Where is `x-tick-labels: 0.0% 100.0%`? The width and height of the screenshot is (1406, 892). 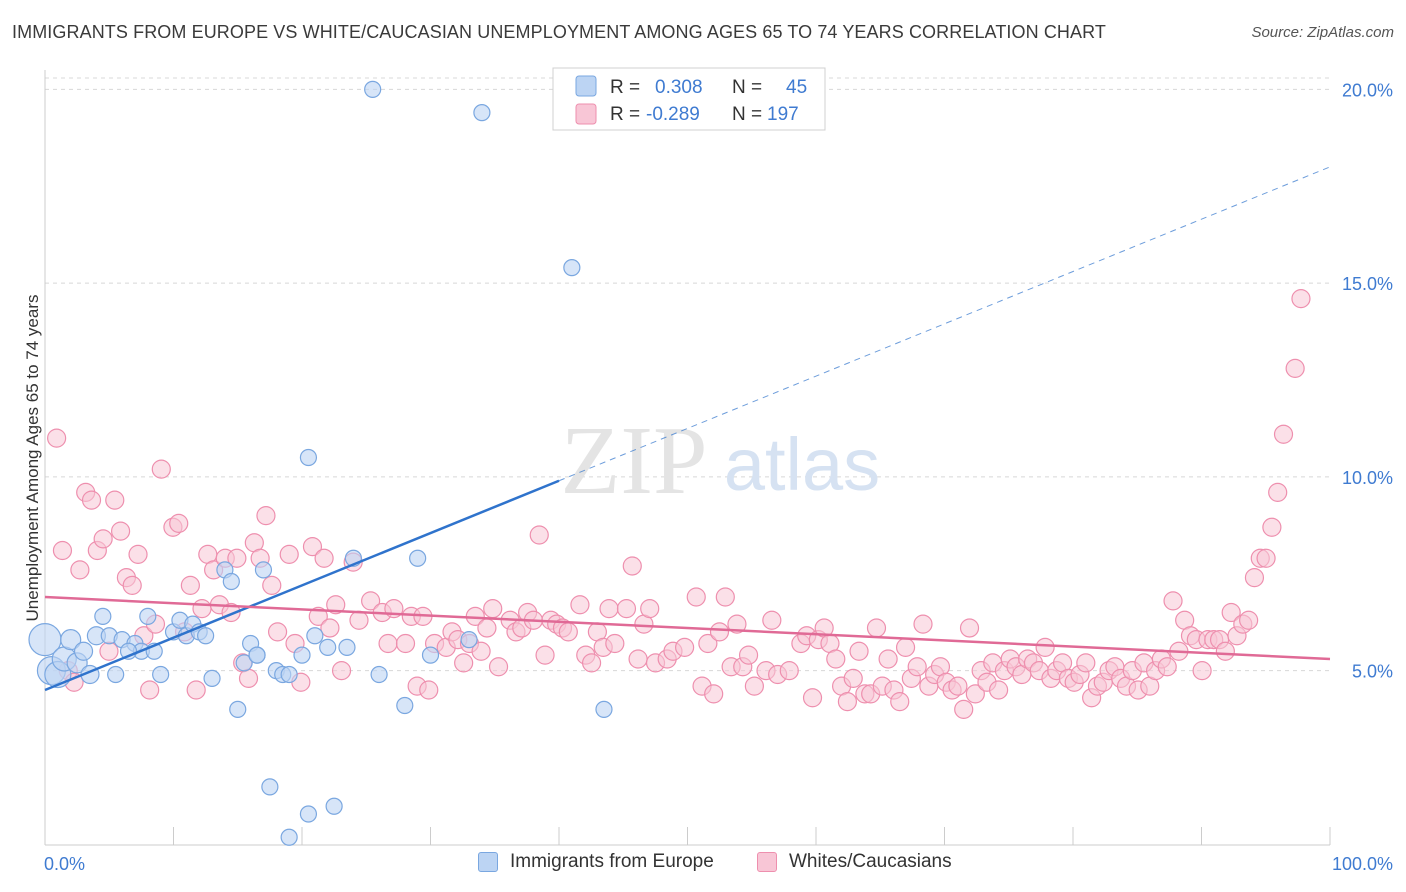
x-tick-labels: 0.0% 100.0% is located at coordinates (718, 864).